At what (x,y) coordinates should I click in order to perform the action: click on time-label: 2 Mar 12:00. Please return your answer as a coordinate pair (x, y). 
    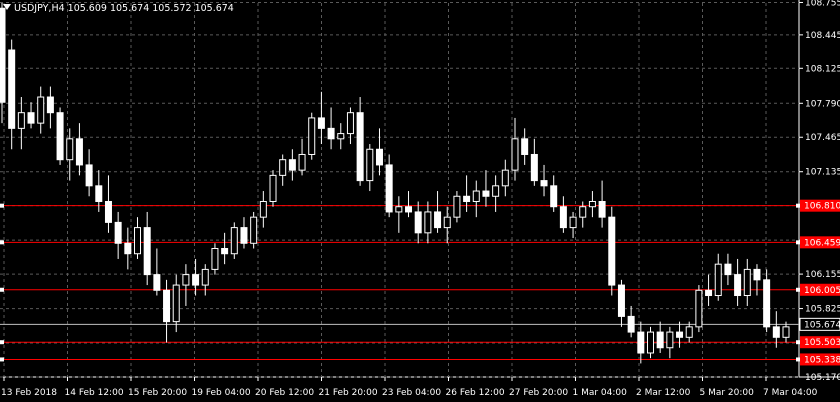
    Looking at the image, I should click on (663, 393).